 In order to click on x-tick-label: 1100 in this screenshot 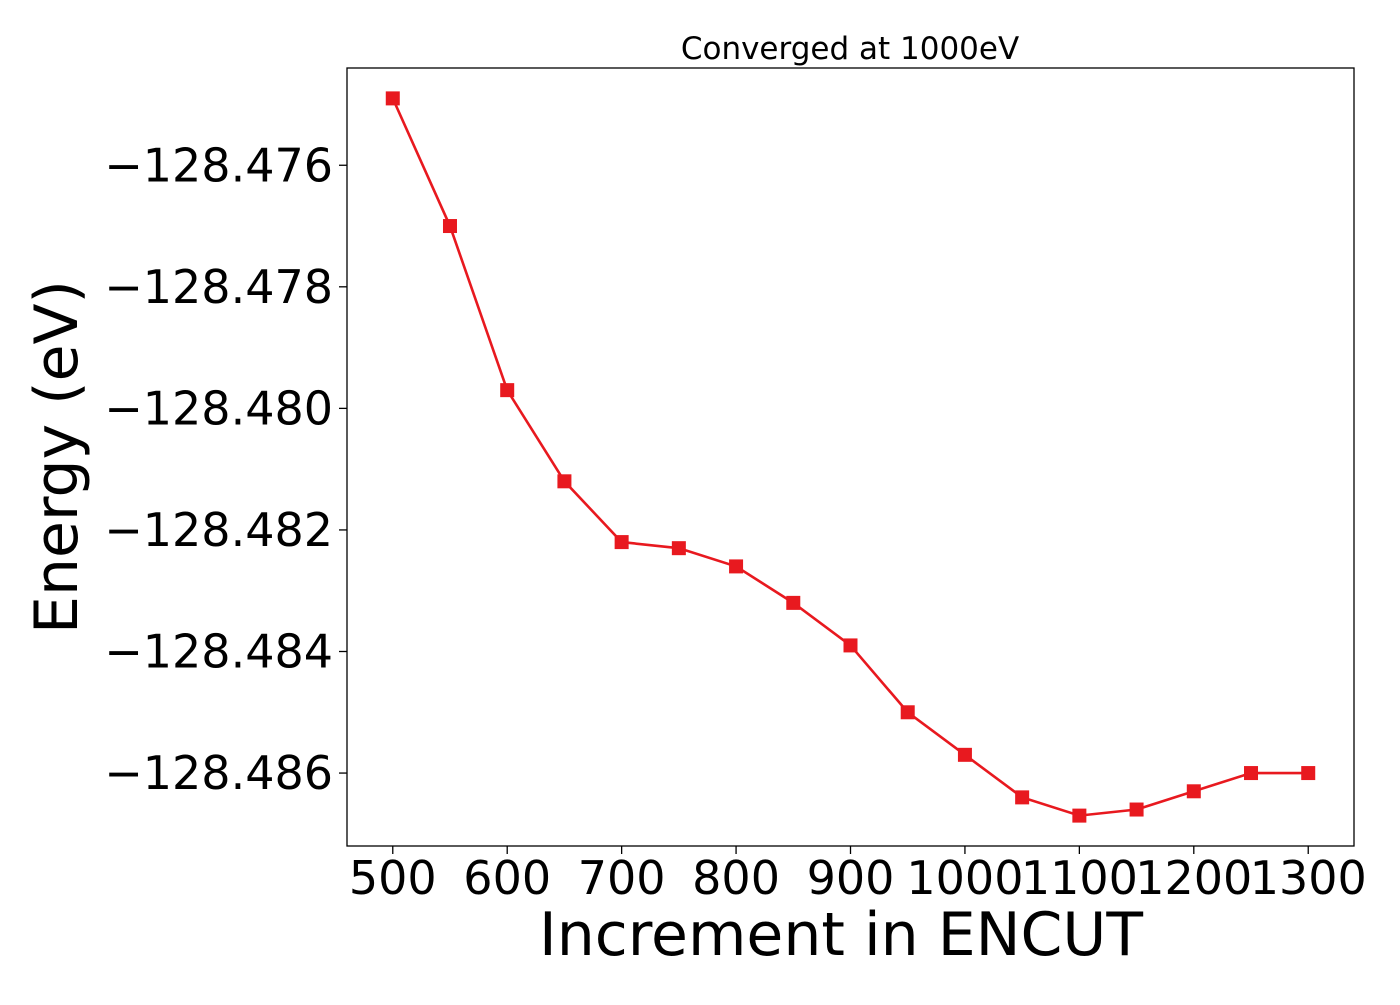, I will do `click(1079, 878)`.